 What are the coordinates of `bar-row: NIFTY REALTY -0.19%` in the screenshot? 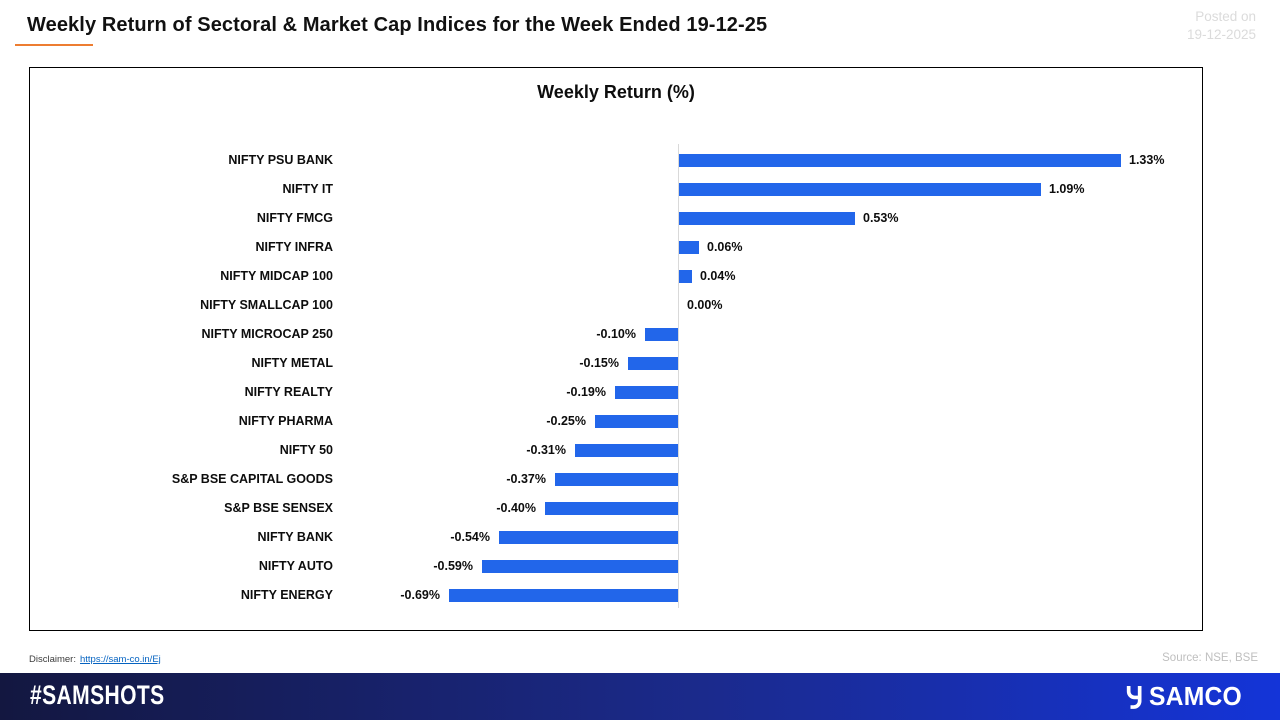 It's located at (616, 392).